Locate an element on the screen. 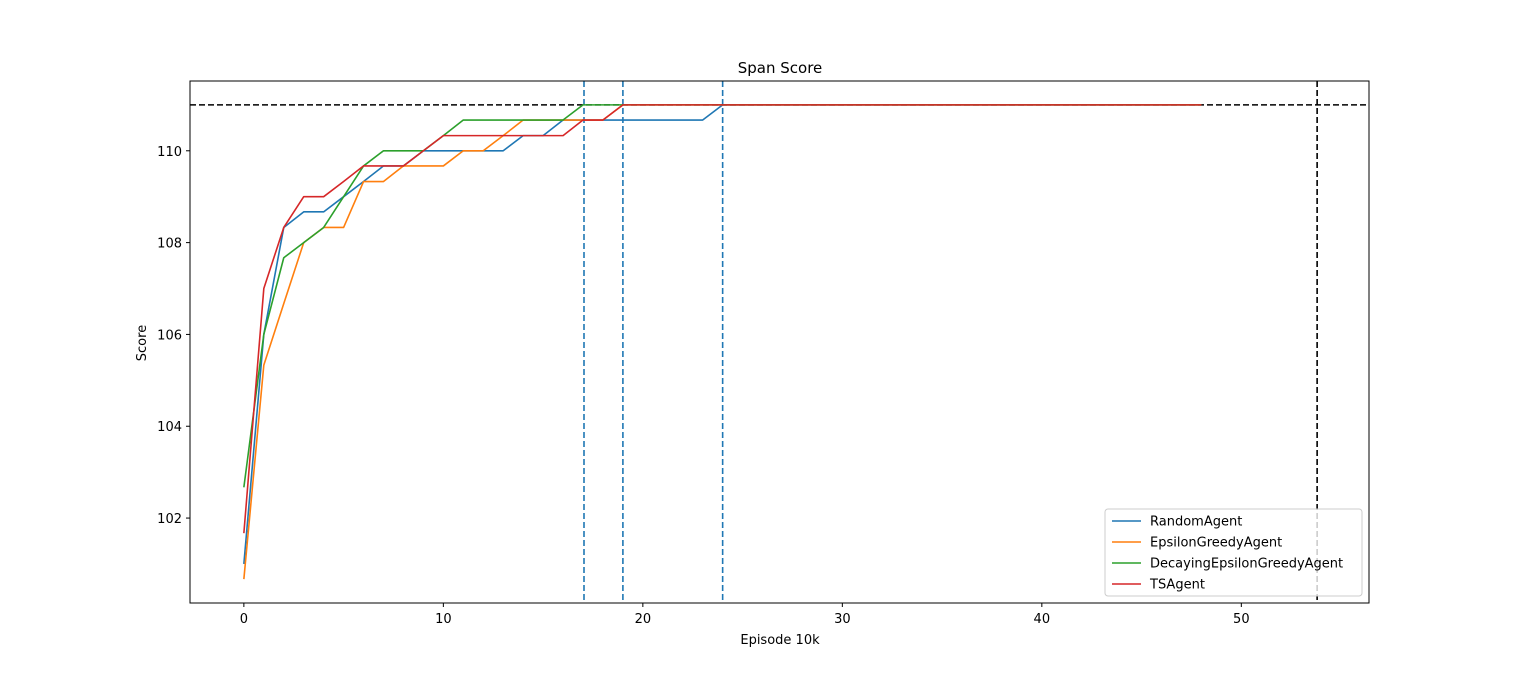 This screenshot has width=1521, height=678. y-tick-label: 106 is located at coordinates (169, 335).